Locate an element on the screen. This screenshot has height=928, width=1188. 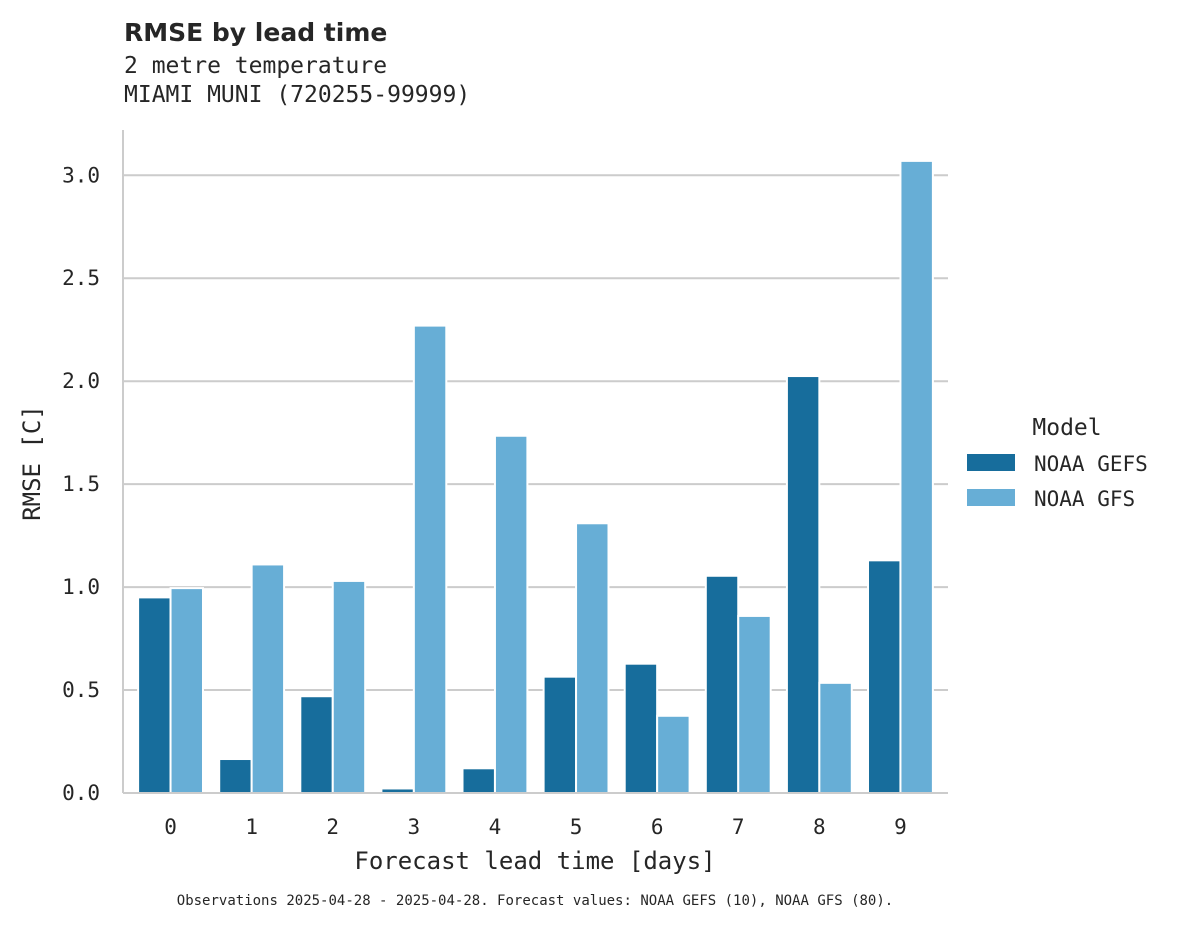
legend-label-noaa-gfs: NOAA GFS is located at coordinates (1084, 499).